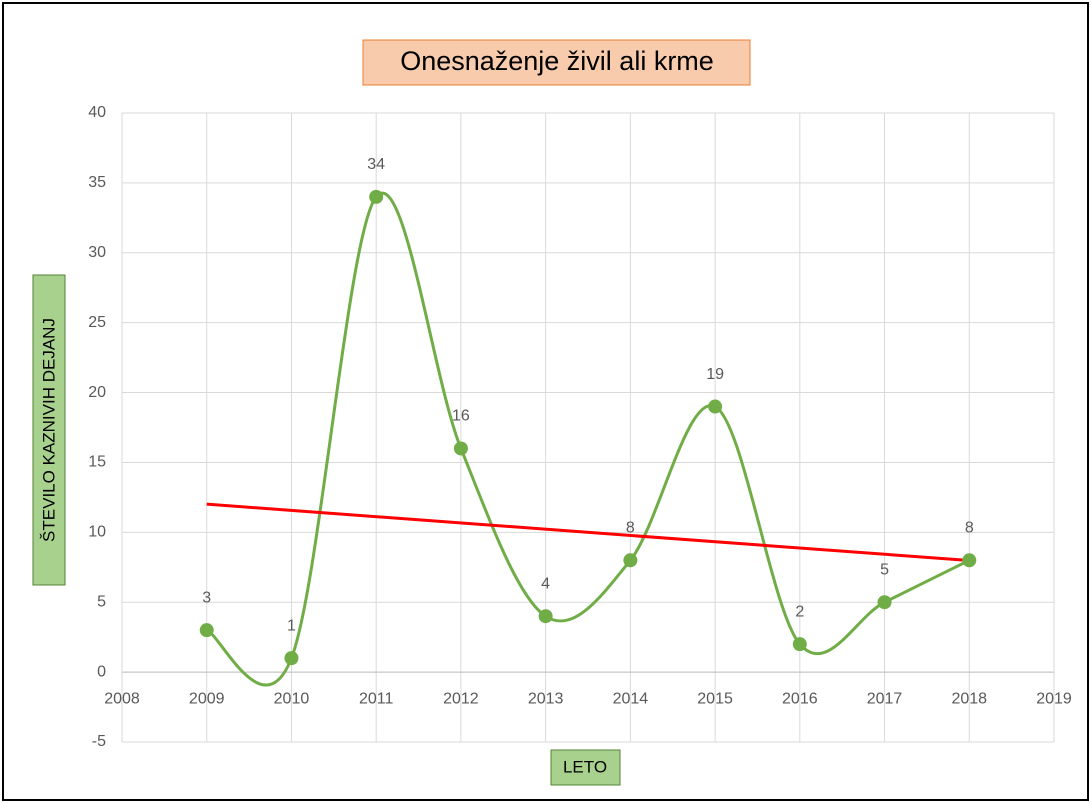  Describe the element at coordinates (97, 252) in the screenshot. I see `y-tick-label: 30` at that location.